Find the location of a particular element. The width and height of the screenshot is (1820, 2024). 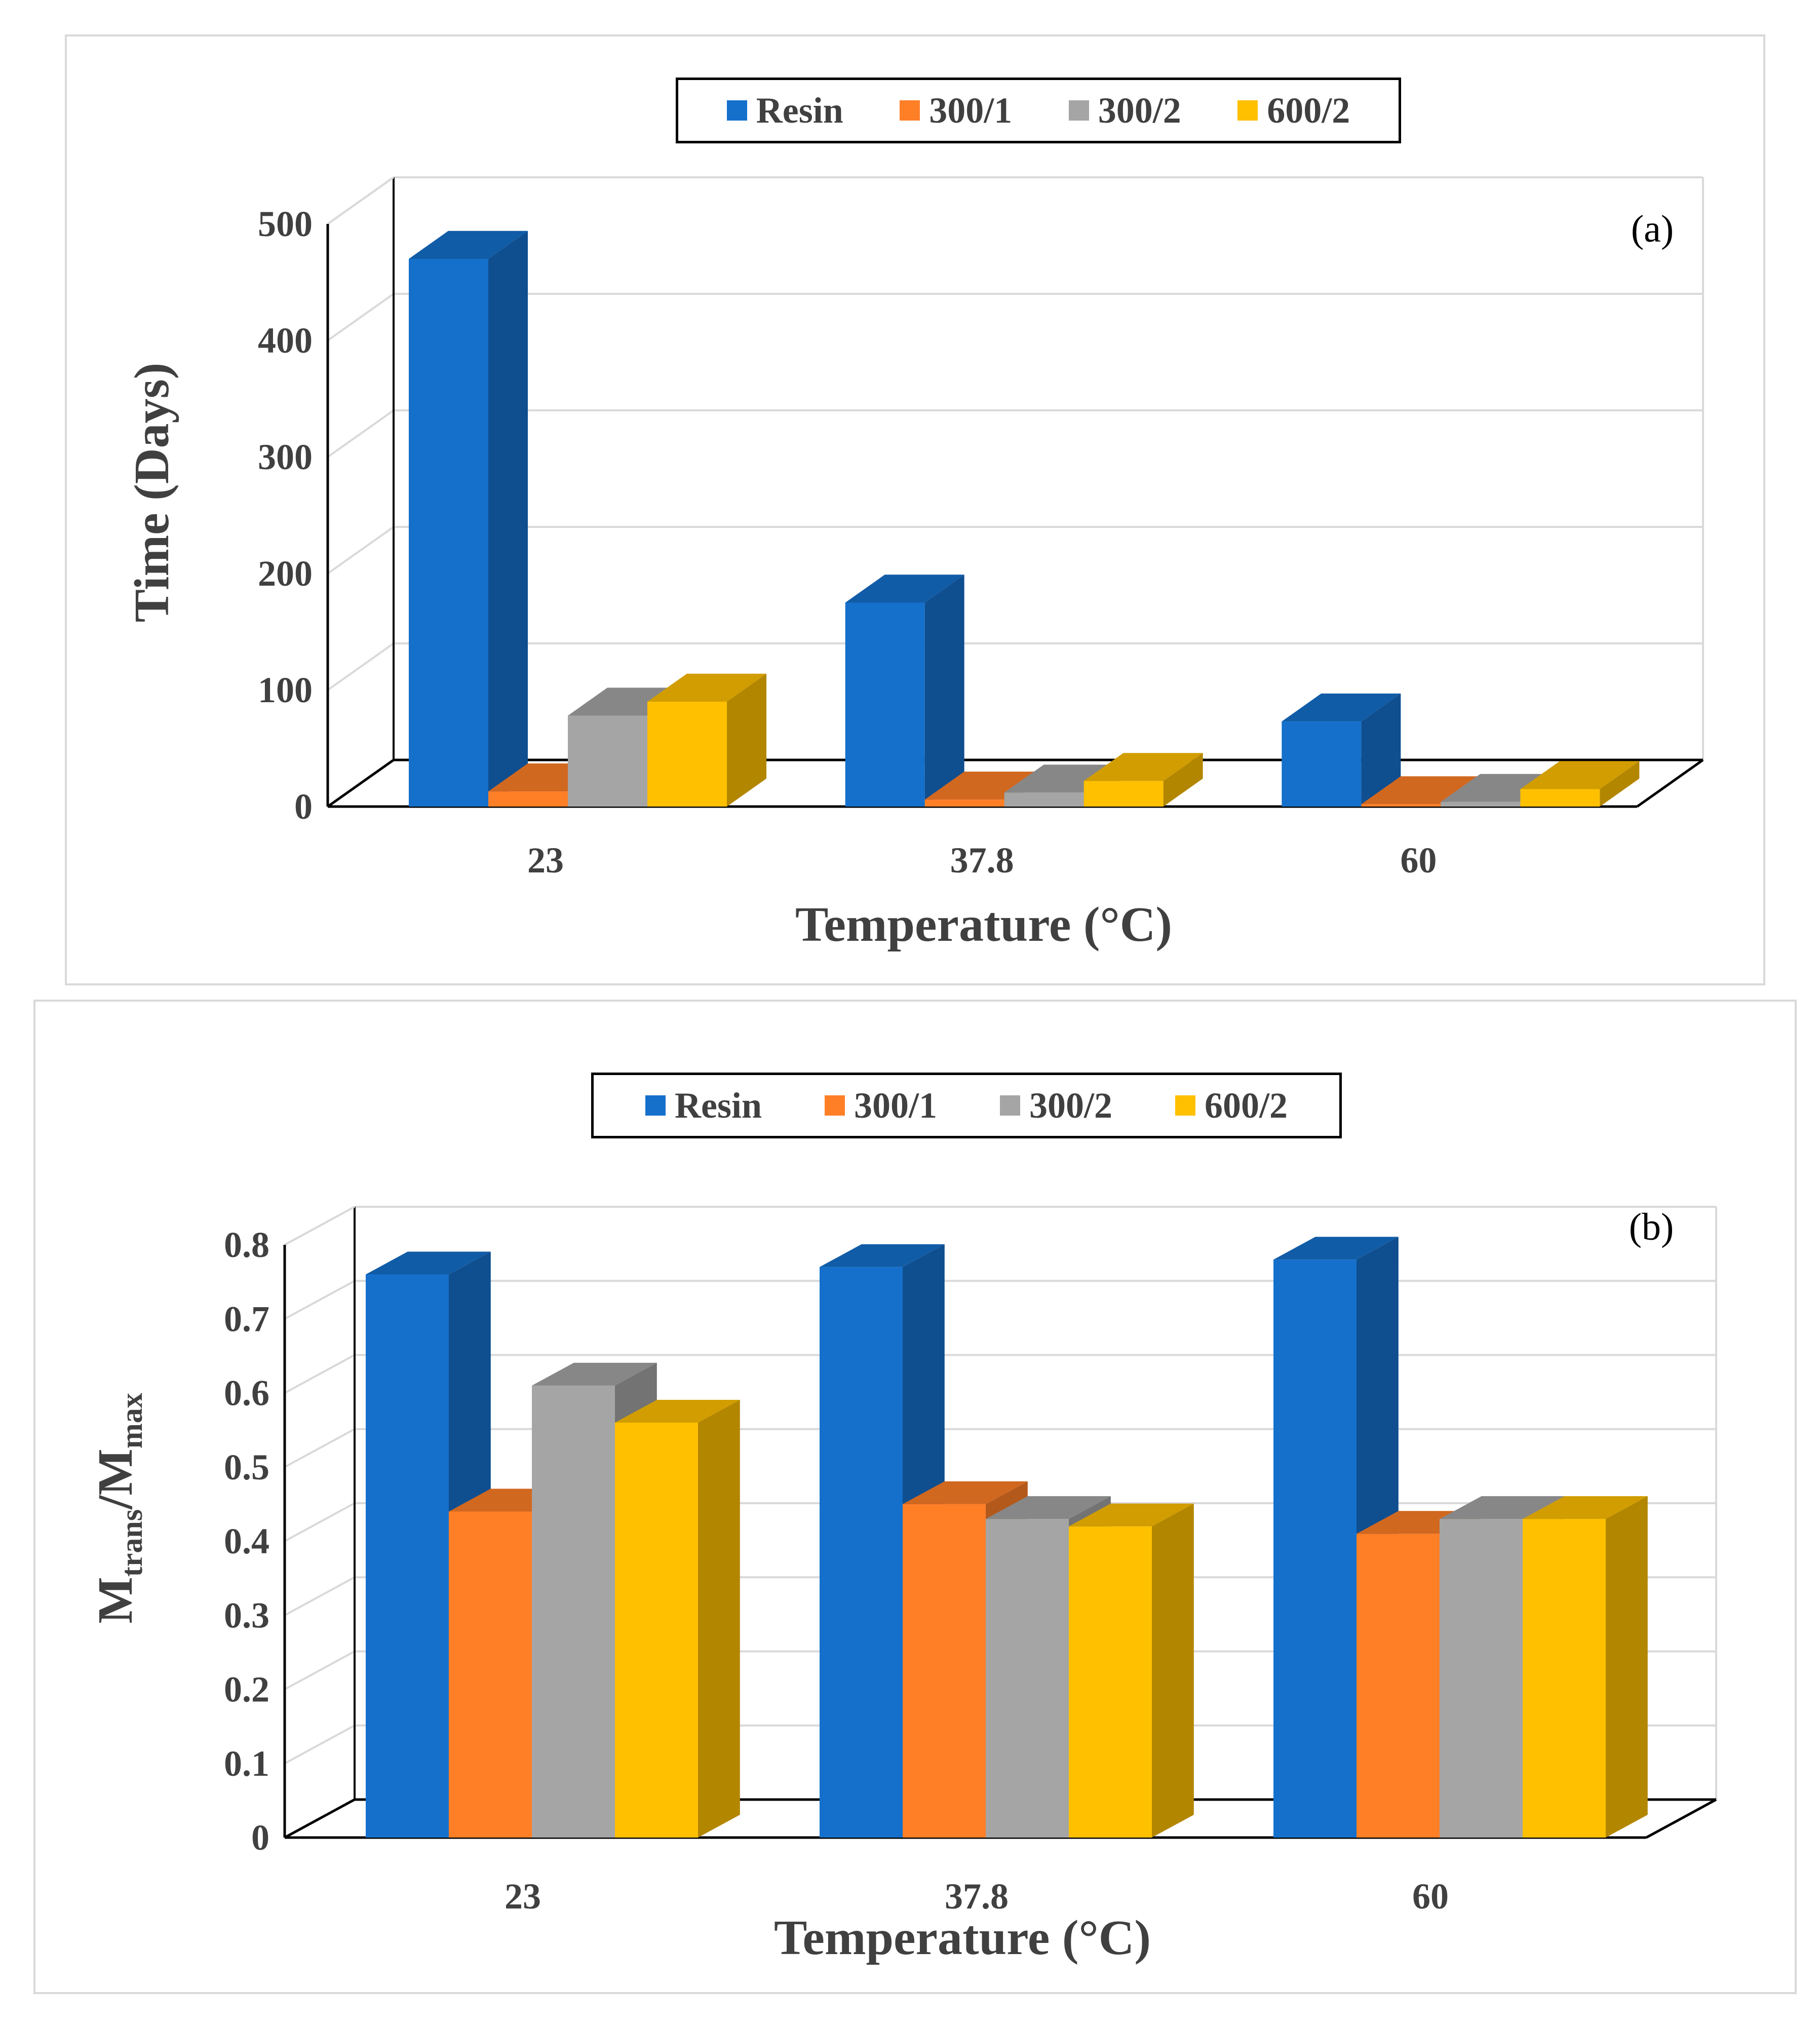

y-tick-label: 0.1 is located at coordinates (247, 1764).